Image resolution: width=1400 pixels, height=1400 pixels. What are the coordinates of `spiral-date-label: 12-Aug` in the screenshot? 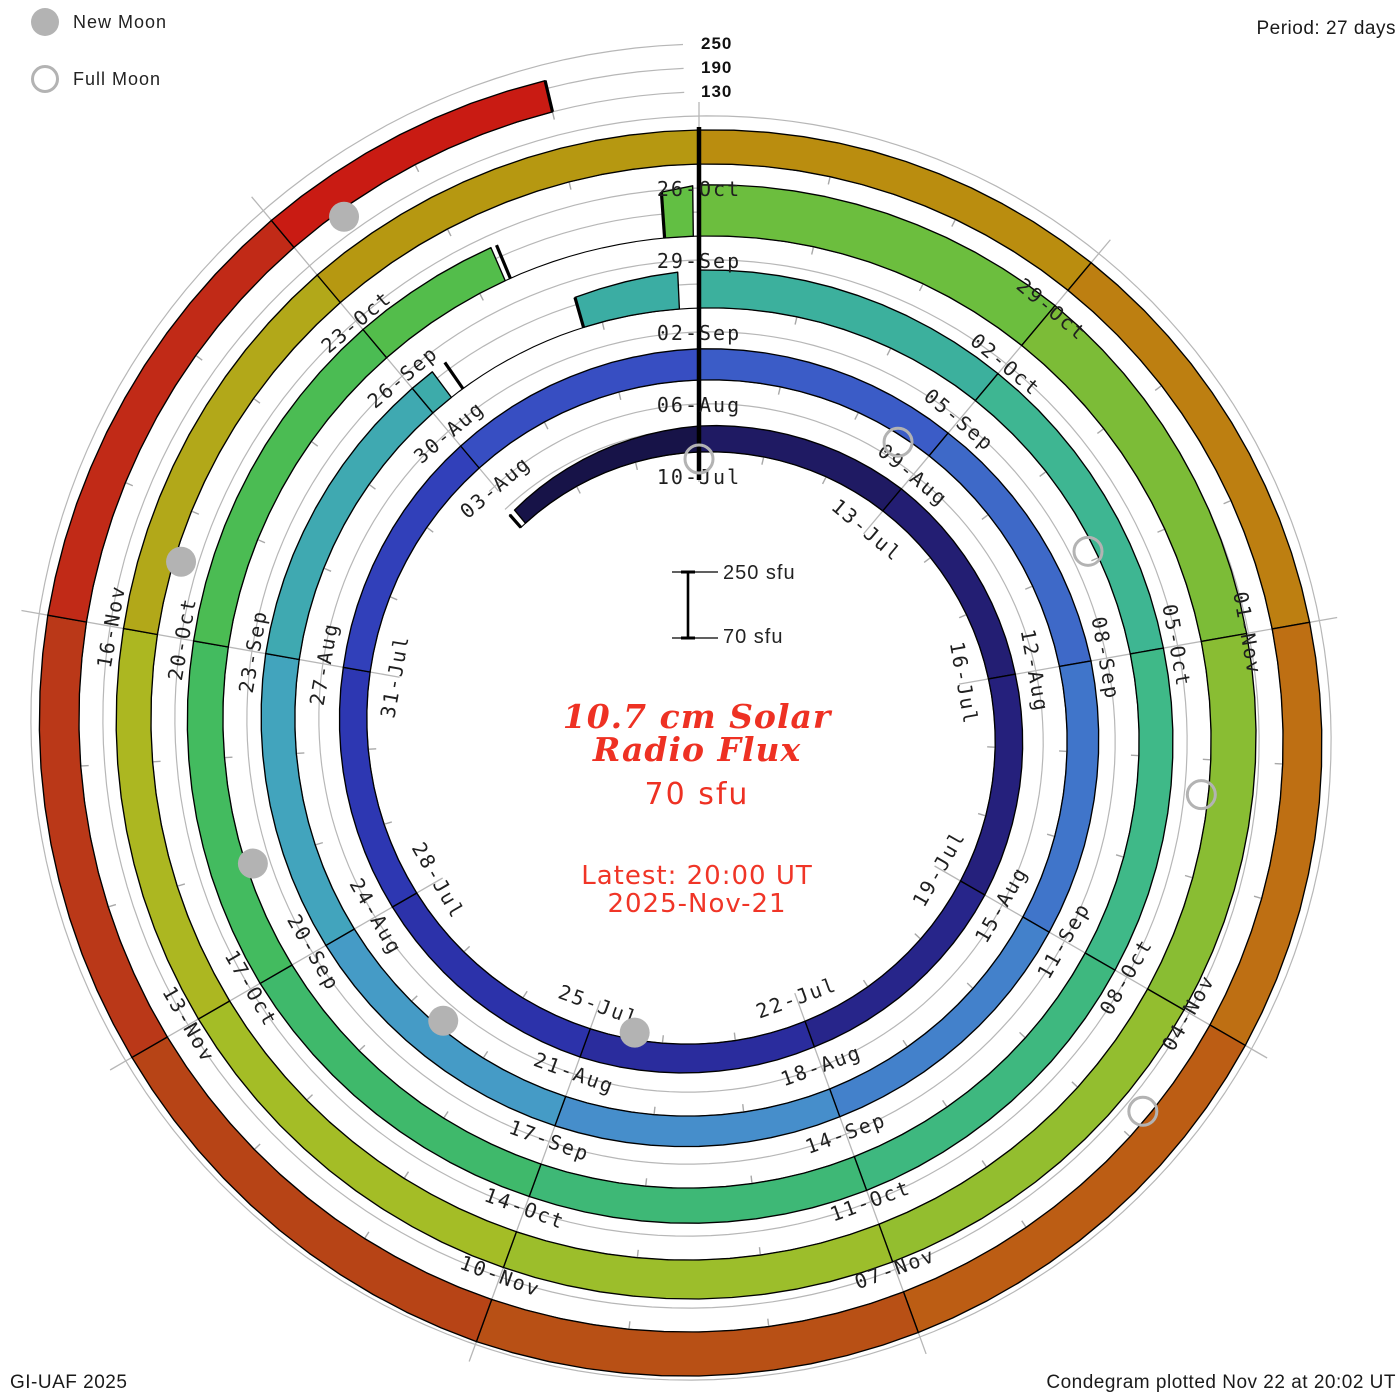 It's located at (1035, 670).